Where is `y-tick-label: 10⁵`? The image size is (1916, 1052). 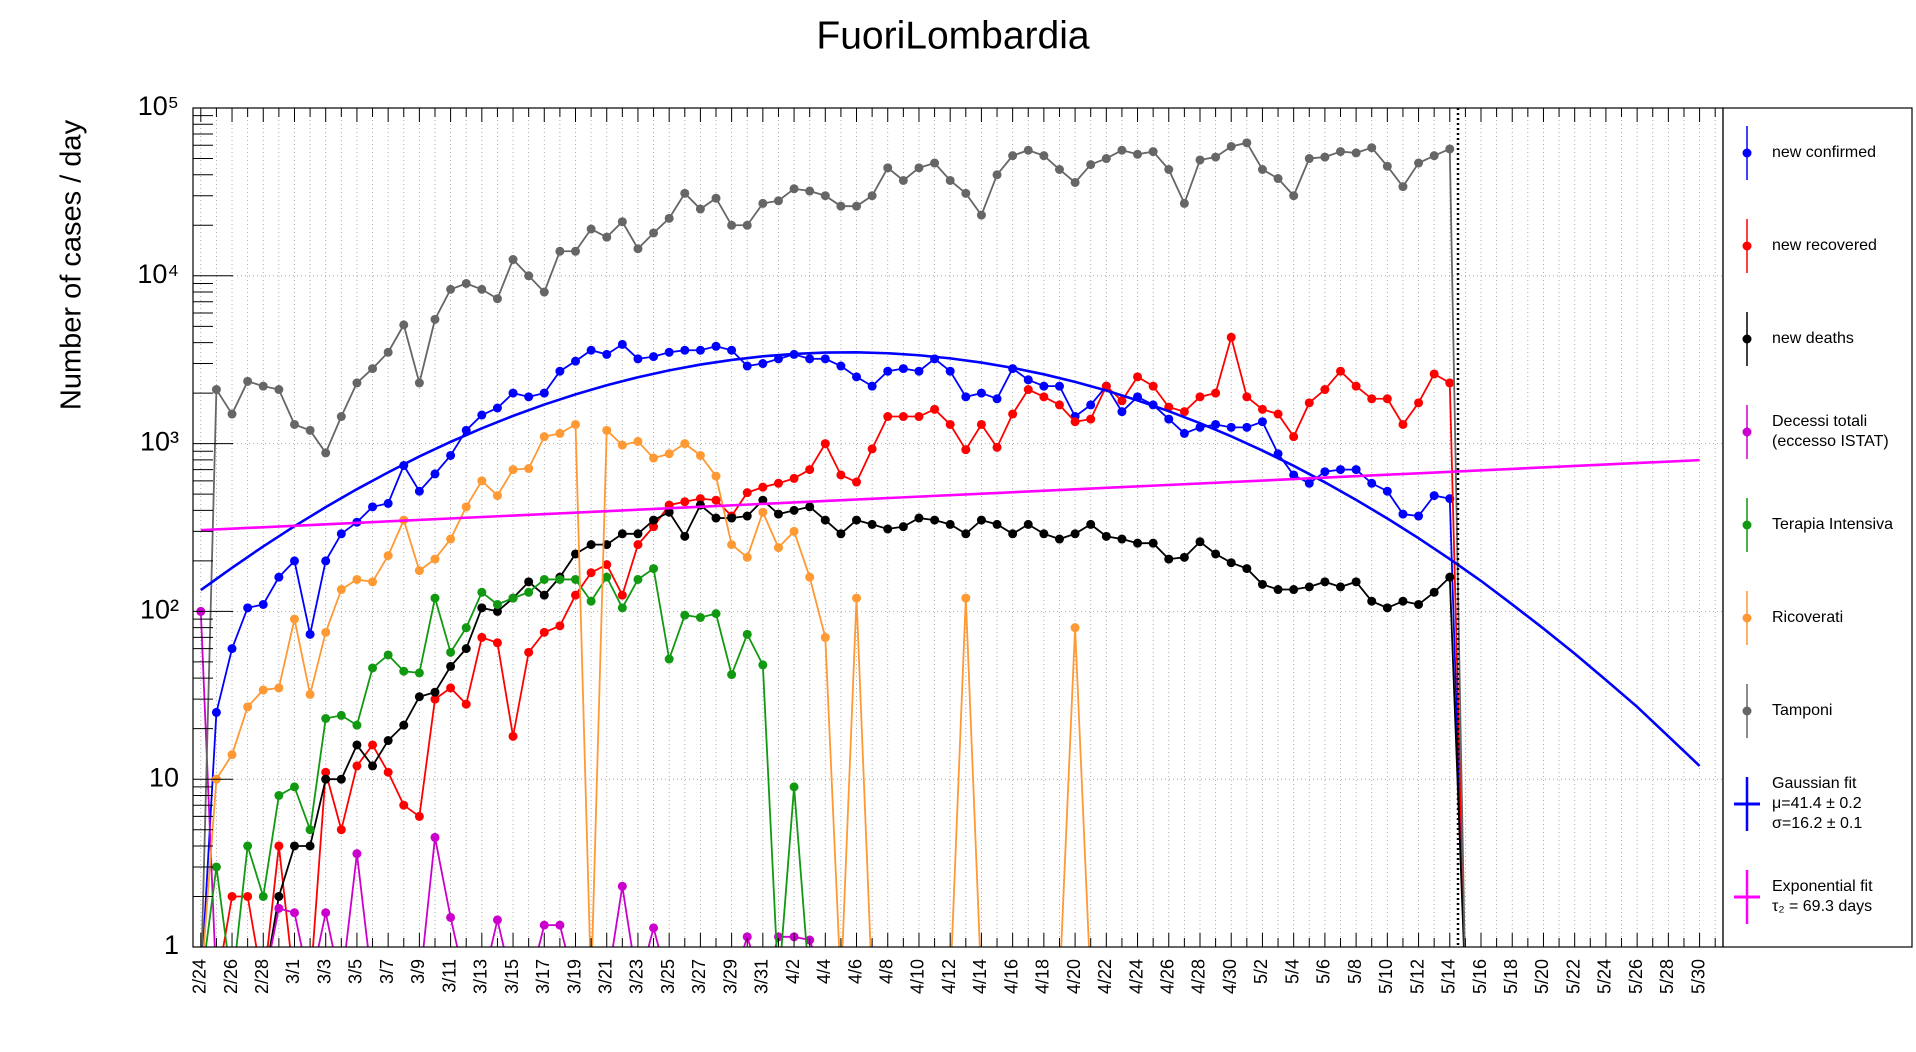
y-tick-label: 10⁵ is located at coordinates (158, 106).